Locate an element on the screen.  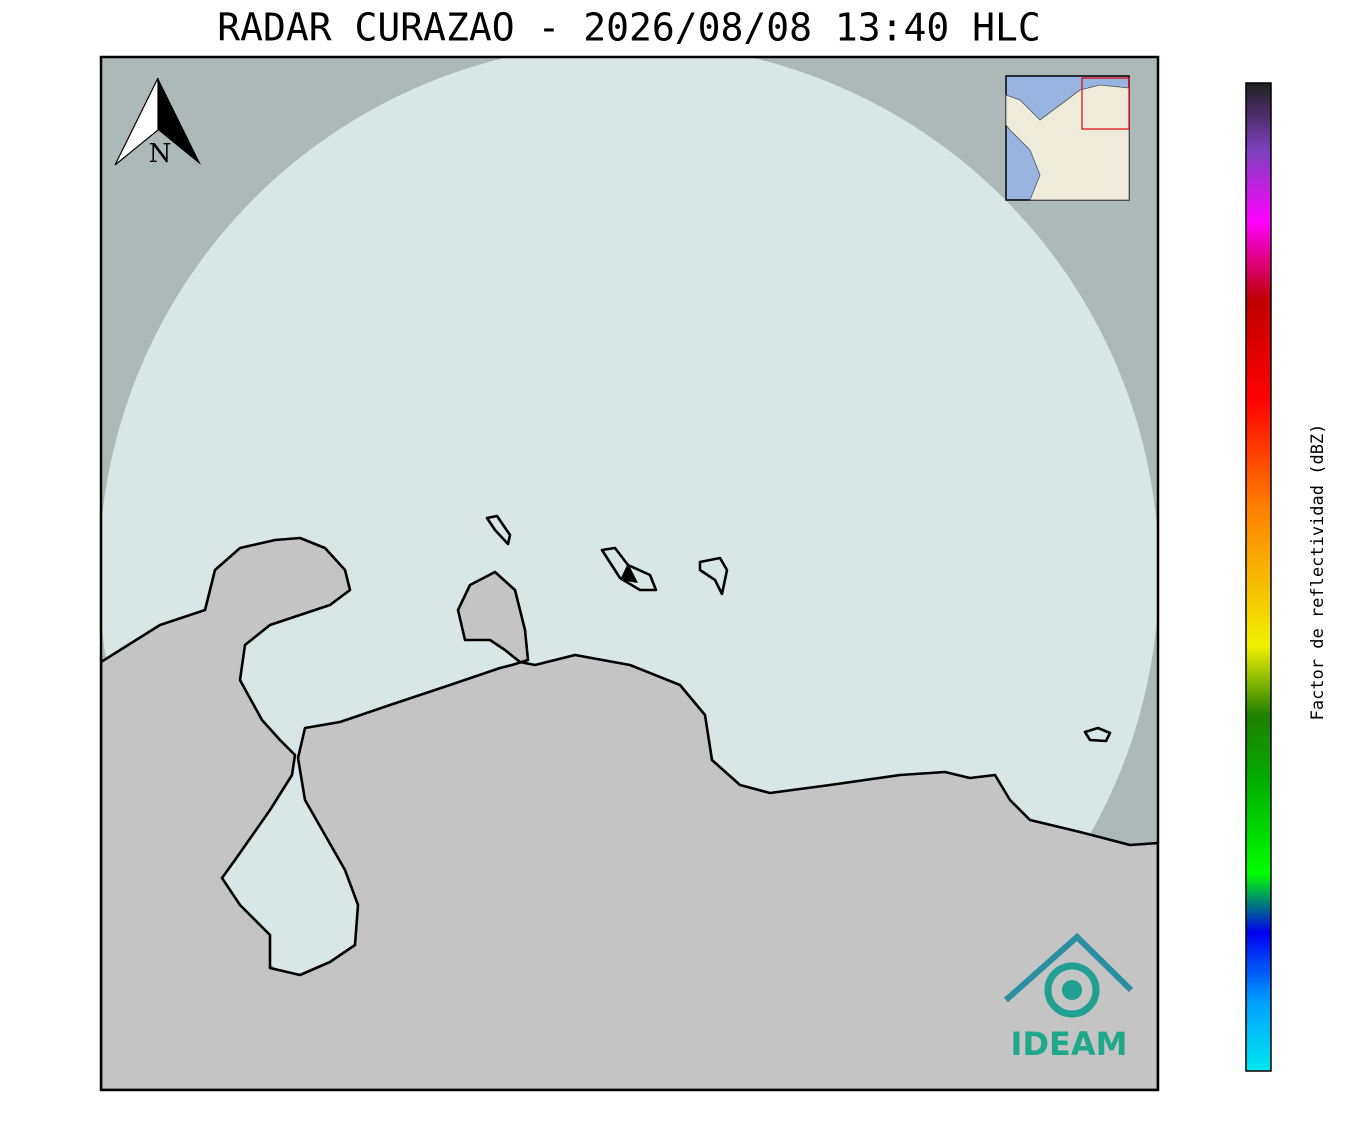
aruba is located at coordinates (498, 530).